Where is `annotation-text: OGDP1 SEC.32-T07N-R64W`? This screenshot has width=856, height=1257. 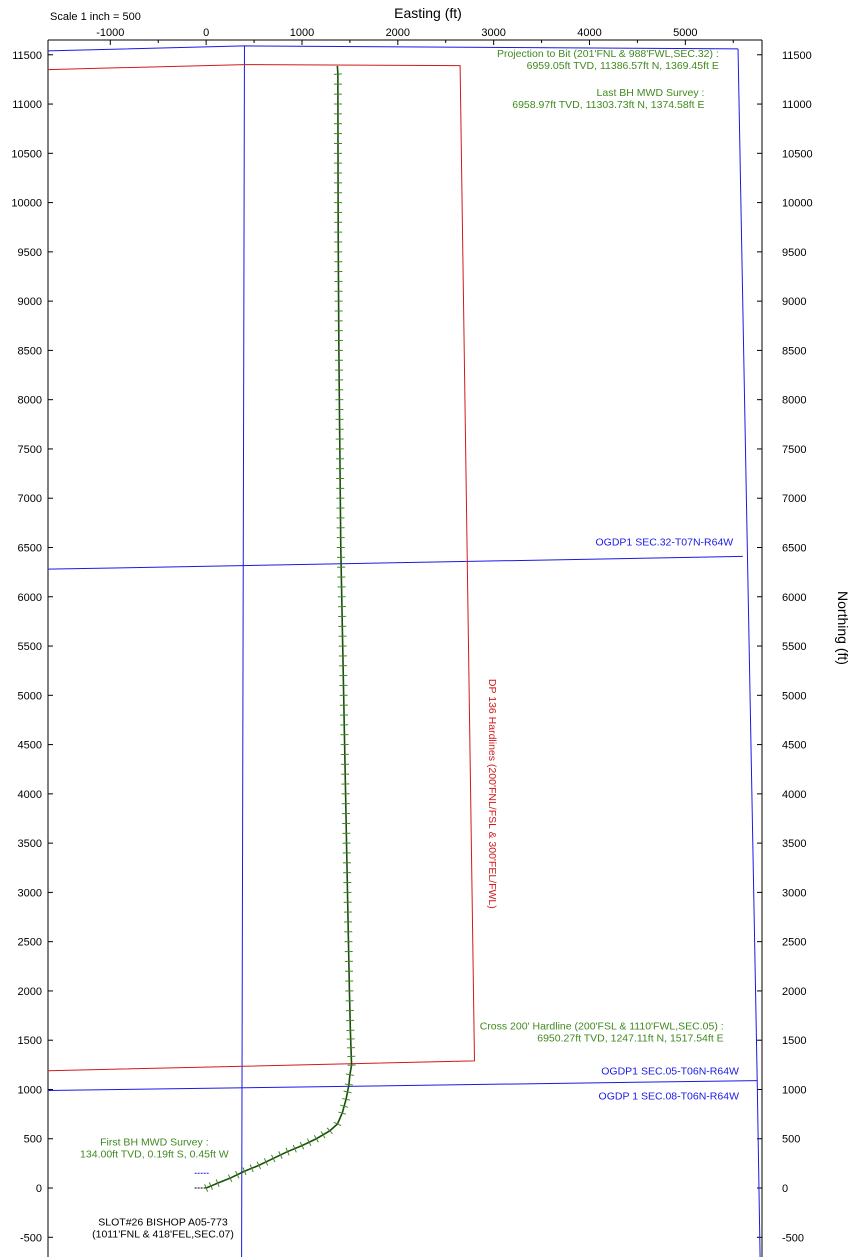
annotation-text: OGDP1 SEC.32-T07N-R64W is located at coordinates (665, 543).